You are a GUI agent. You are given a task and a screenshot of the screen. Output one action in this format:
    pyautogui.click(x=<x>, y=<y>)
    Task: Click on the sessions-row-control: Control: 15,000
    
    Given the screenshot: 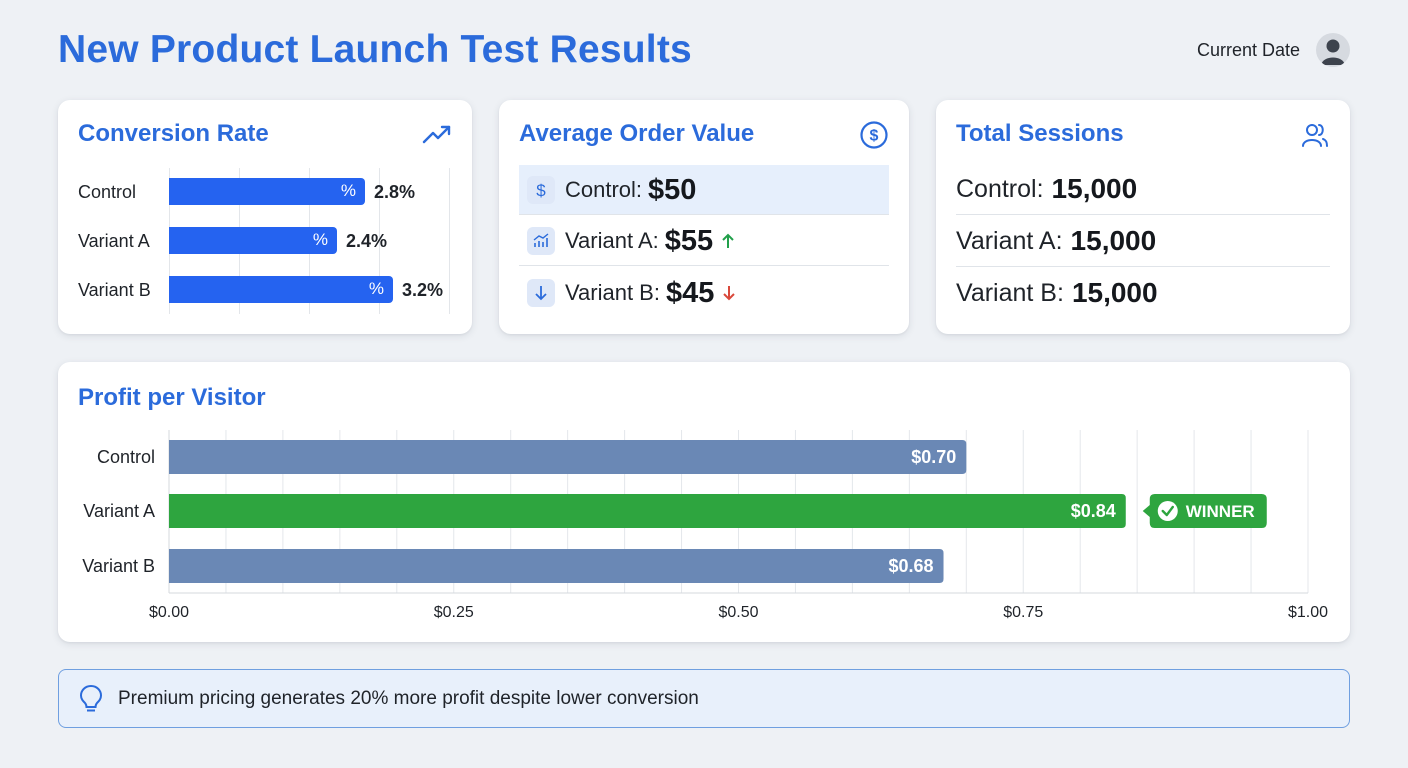 What is the action you would take?
    pyautogui.click(x=1143, y=189)
    